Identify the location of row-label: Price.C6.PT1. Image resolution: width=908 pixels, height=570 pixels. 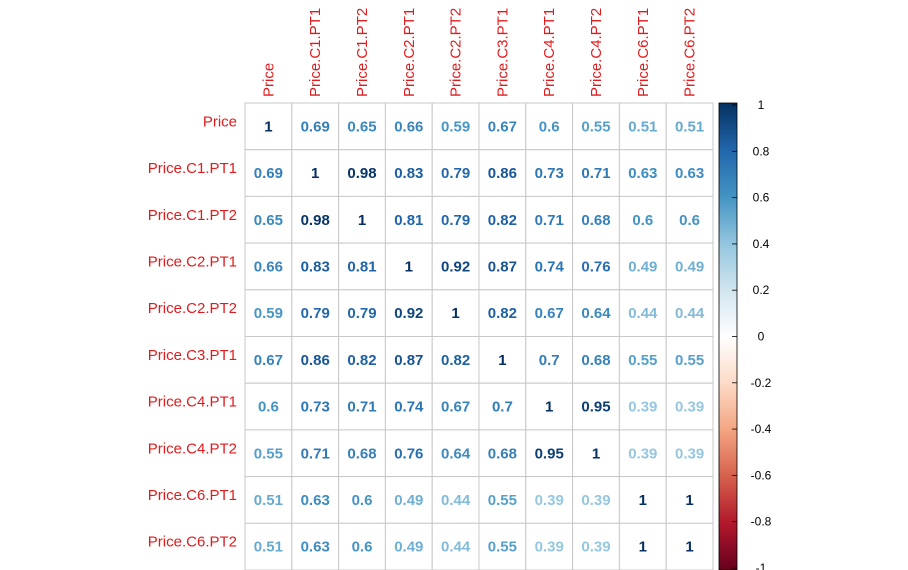
(192, 495).